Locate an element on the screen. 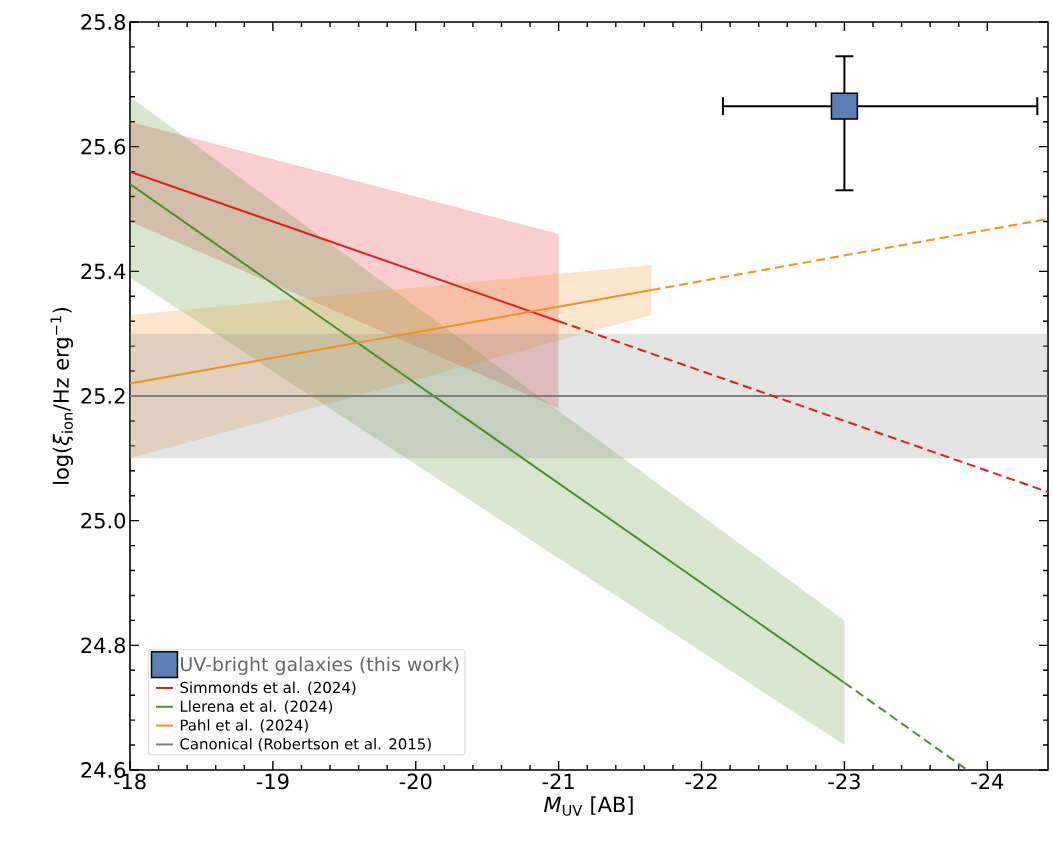 This screenshot has height=854, width=1053. x-tick-label: -22 is located at coordinates (701, 781).